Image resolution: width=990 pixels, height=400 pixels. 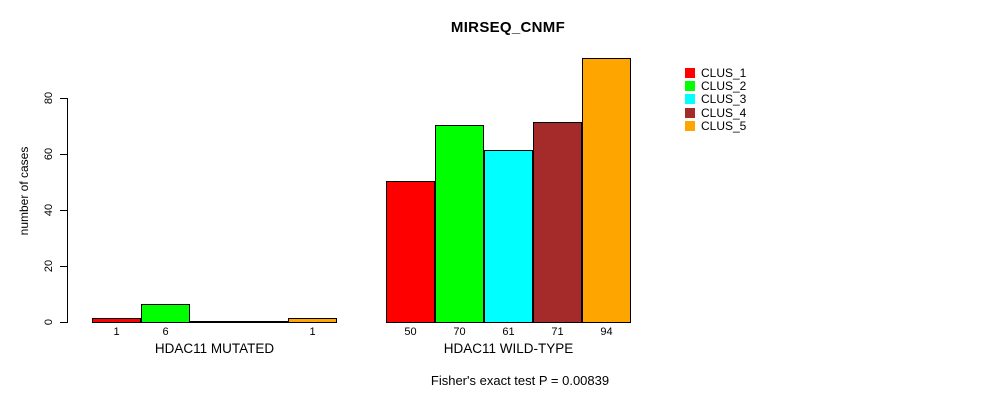 I want to click on legend-item: CLUS_2, so click(x=715, y=85).